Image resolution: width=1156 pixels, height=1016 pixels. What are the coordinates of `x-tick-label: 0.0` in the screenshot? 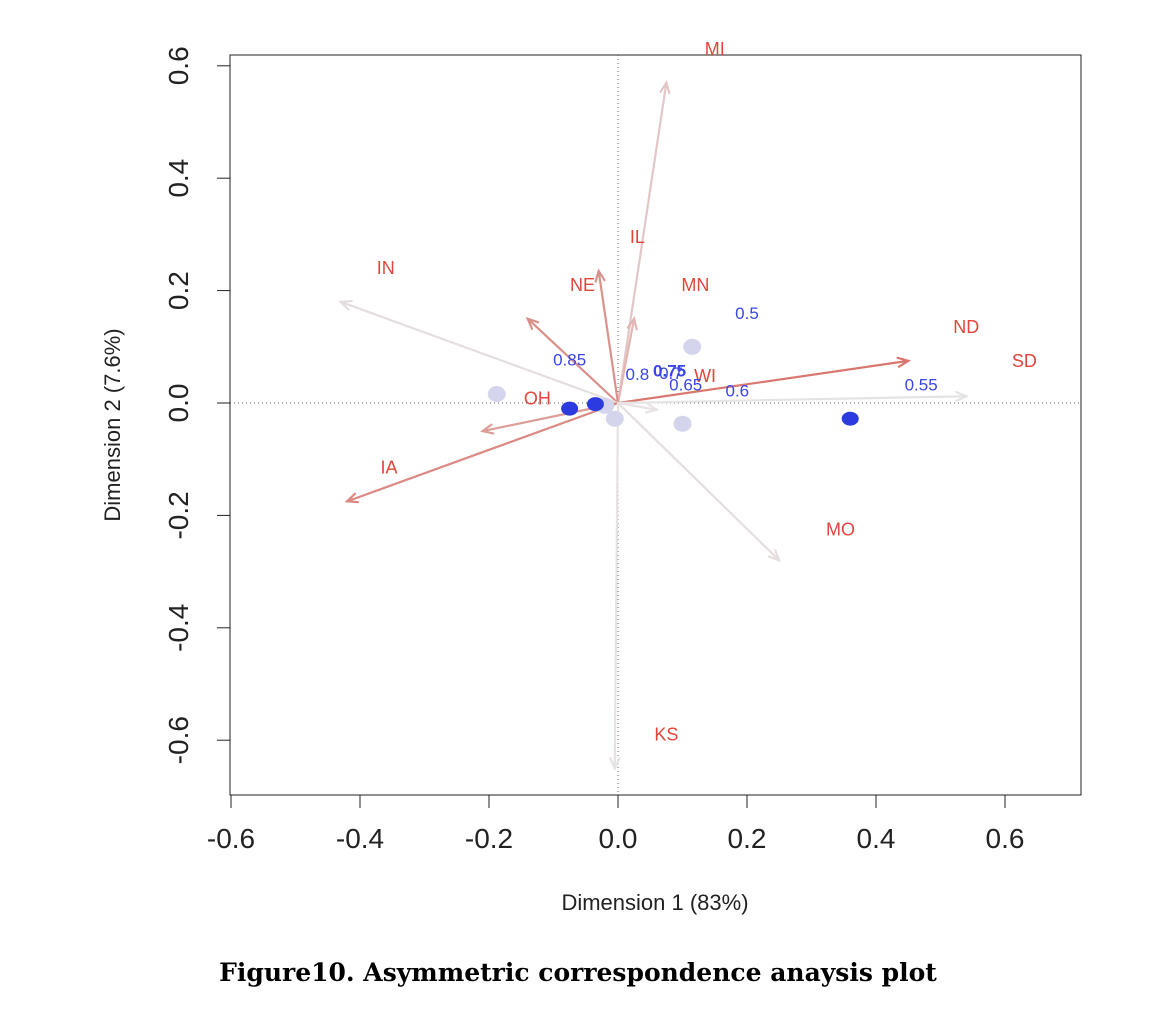 It's located at (618, 838).